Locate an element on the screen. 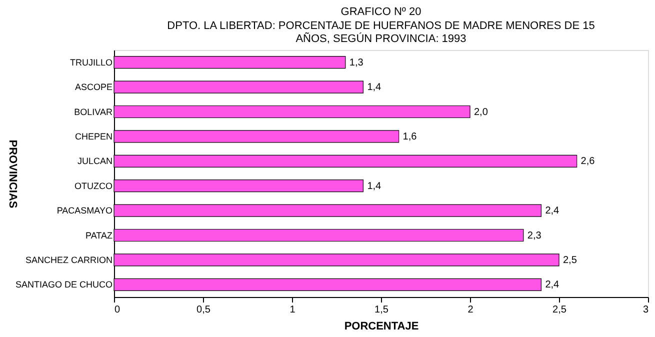 This screenshot has height=337, width=655. x-tick-label: 0 is located at coordinates (117, 310).